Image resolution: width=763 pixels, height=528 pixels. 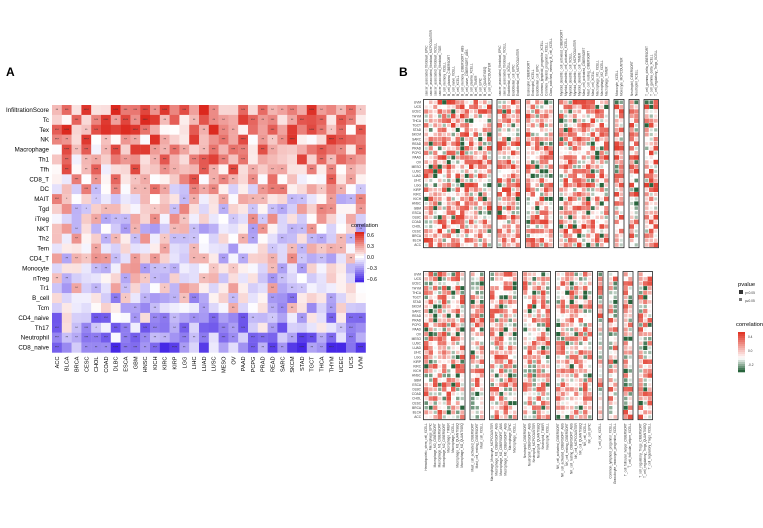 What do you see at coordinates (176, 362) in the screenshot?
I see `column-label: KIRP` at bounding box center [176, 362].